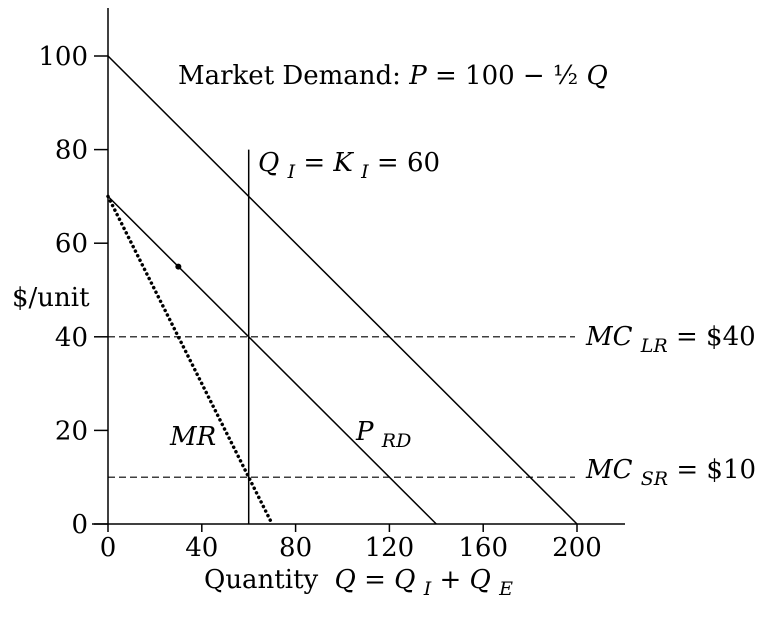  Describe the element at coordinates (364, 172) in the screenshot. I see `capacity-annotation-sub2: I` at that location.